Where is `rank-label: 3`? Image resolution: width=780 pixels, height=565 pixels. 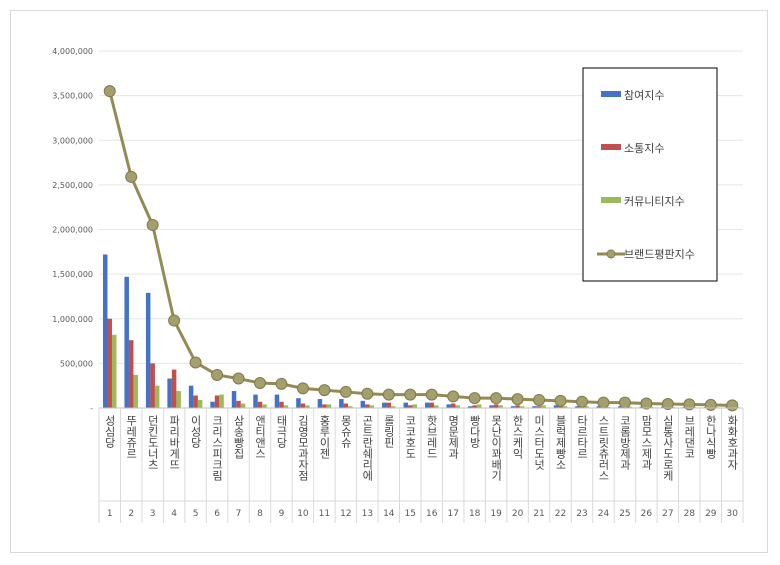
rank-label: 3 is located at coordinates (153, 514).